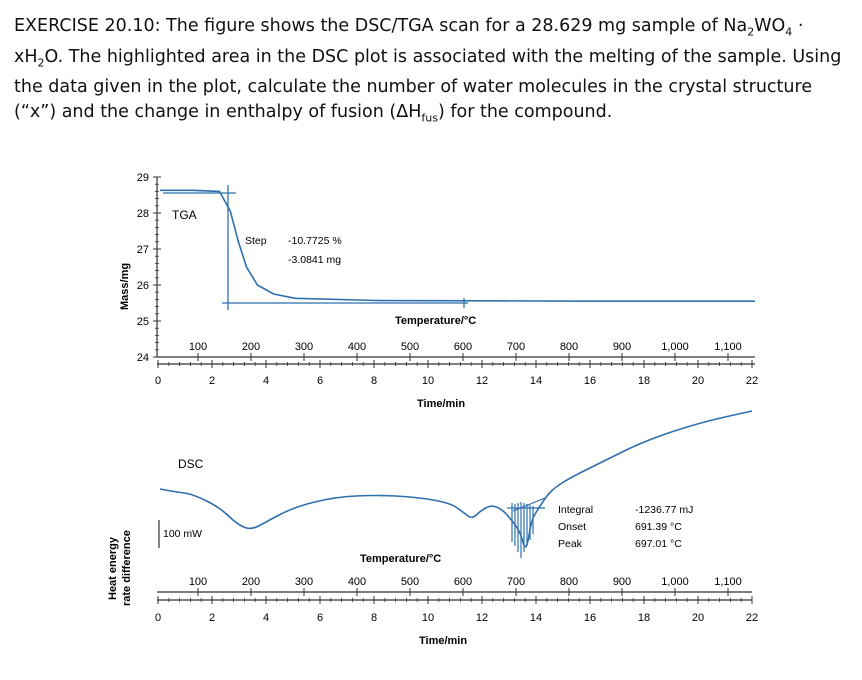  I want to click on dsc-temperature-tick-label: 600, so click(463, 582).